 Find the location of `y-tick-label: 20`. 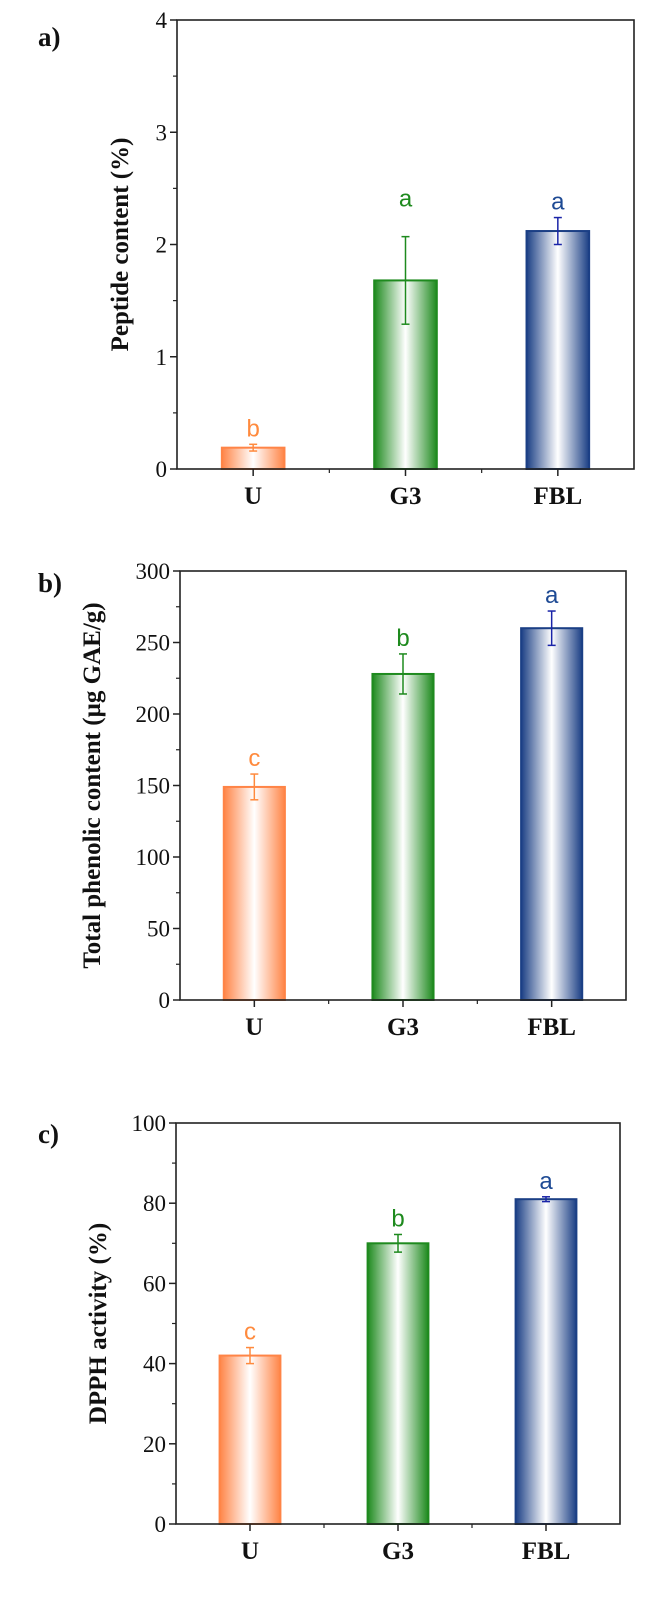

y-tick-label: 20 is located at coordinates (154, 1444).